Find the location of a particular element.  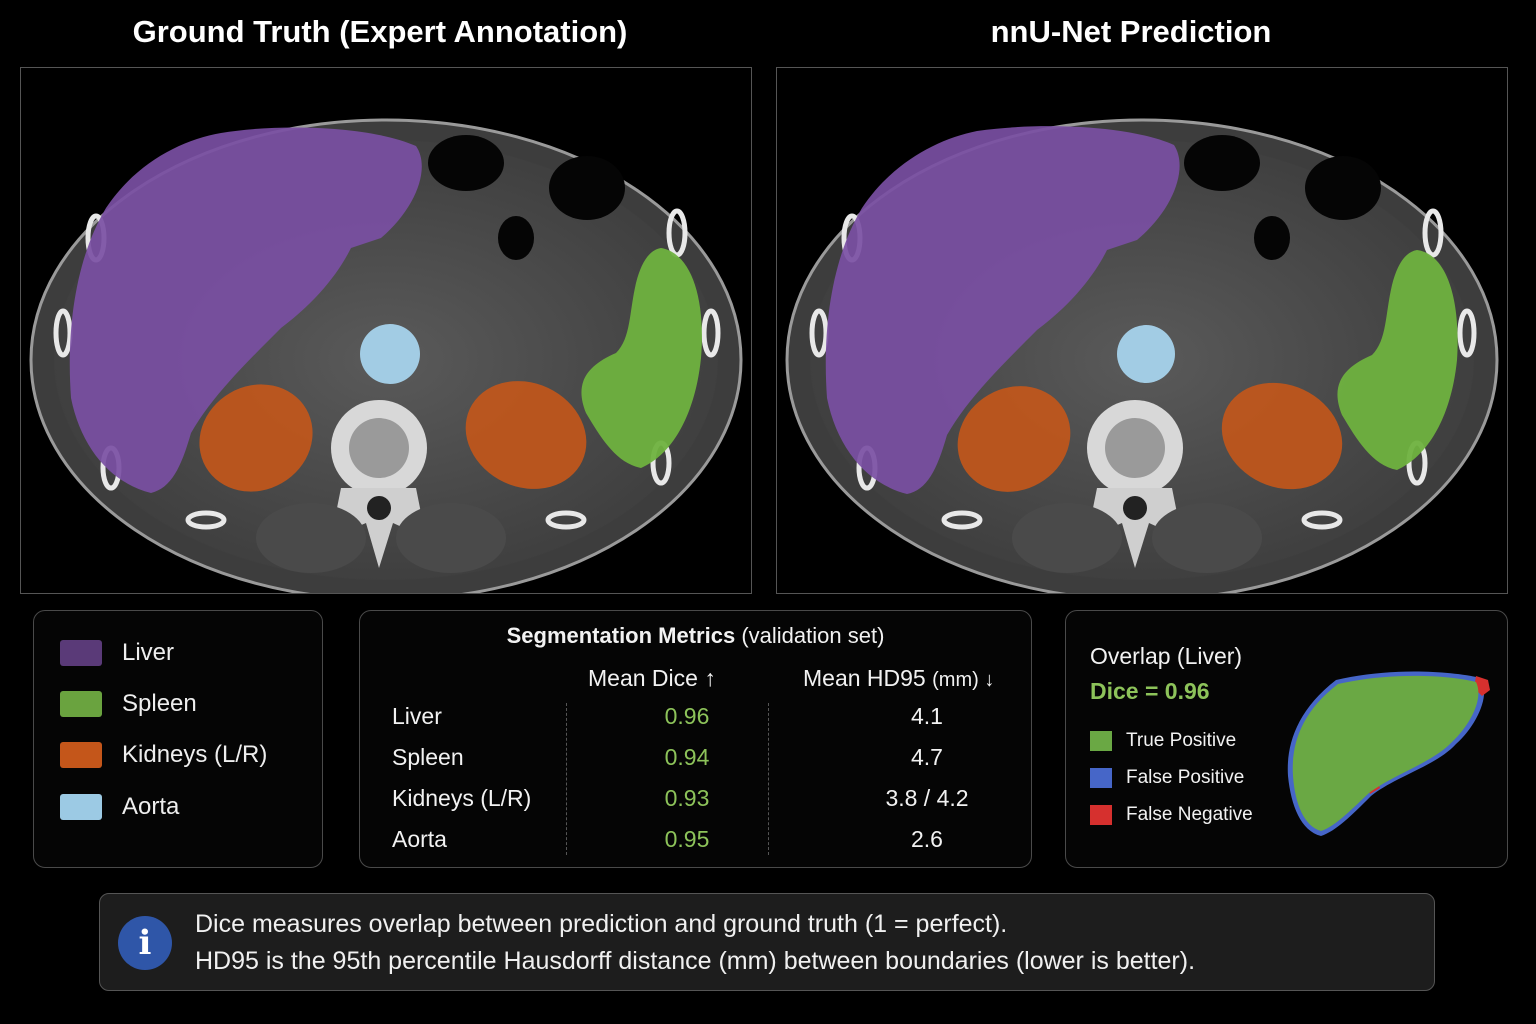

true-positive-region is located at coordinates (1385, 753).